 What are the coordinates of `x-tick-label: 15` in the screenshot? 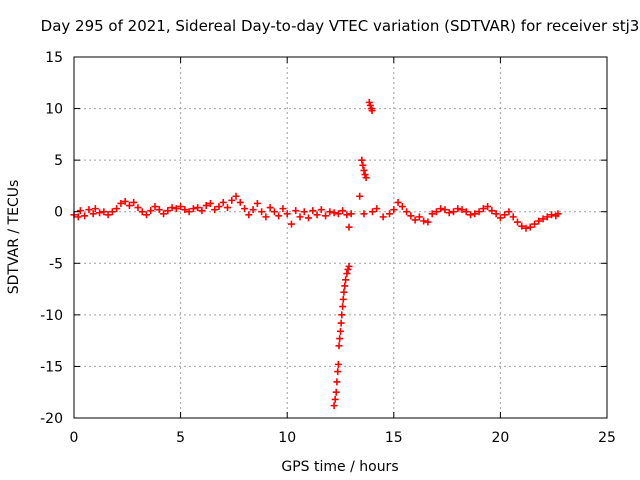 It's located at (394, 438).